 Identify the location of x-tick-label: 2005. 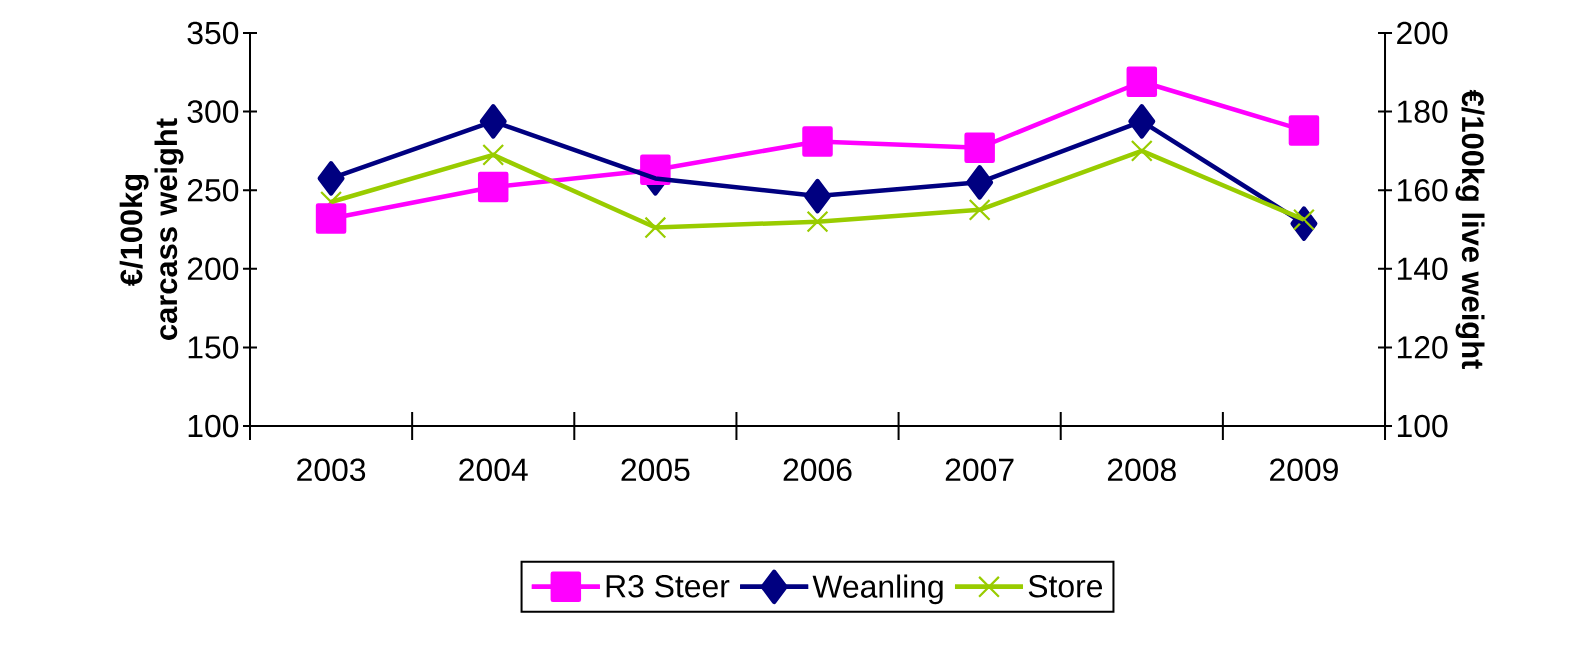
(655, 470).